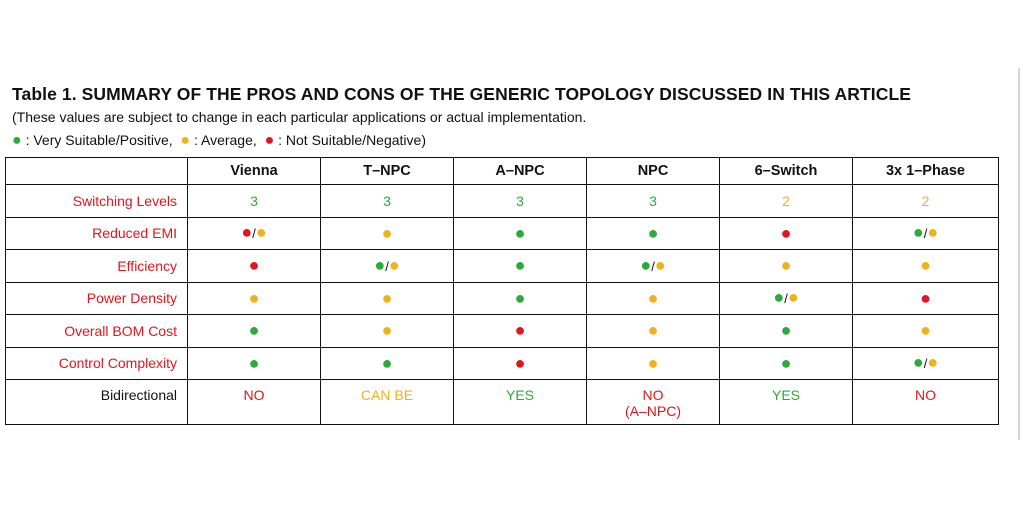 Image resolution: width=1023 pixels, height=511 pixels. I want to click on row-label: Bidirectional, so click(96, 402).